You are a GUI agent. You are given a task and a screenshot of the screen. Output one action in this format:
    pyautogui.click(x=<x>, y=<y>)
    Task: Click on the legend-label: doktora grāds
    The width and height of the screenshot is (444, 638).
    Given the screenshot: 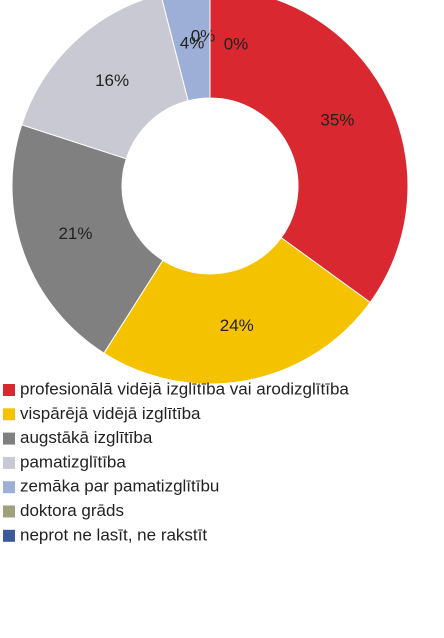 What is the action you would take?
    pyautogui.click(x=72, y=510)
    